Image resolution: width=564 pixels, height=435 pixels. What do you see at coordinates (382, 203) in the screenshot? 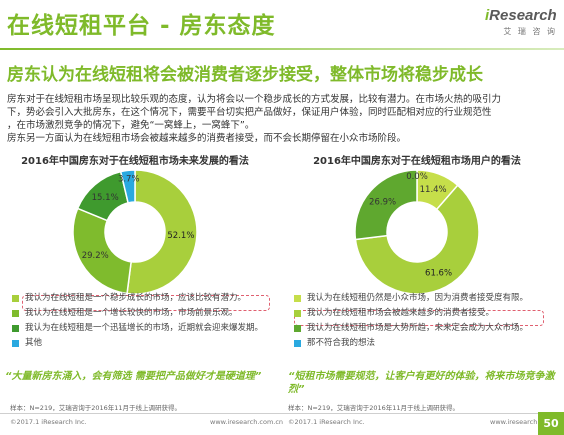
I see `slice-value-label: 26.9%` at bounding box center [382, 203].